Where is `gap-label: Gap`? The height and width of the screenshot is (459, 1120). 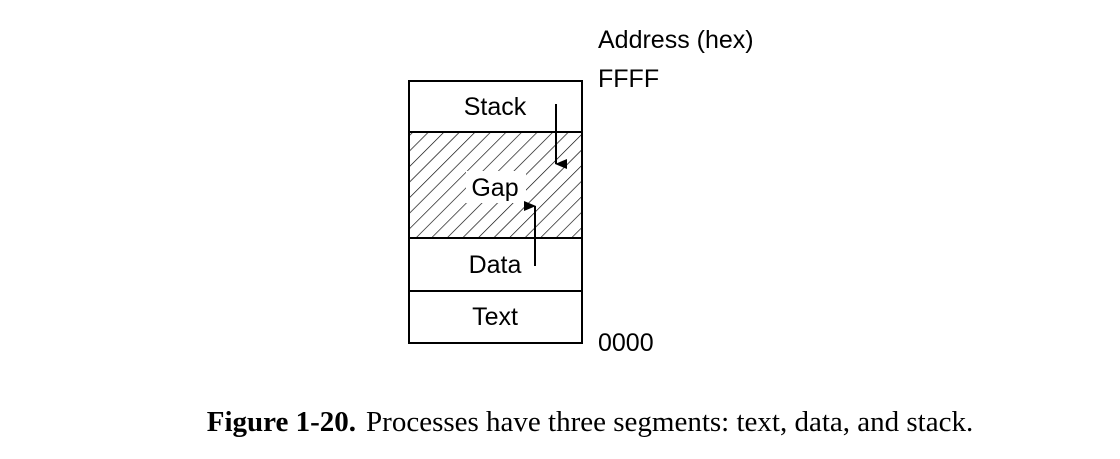
gap-label: Gap is located at coordinates (494, 188).